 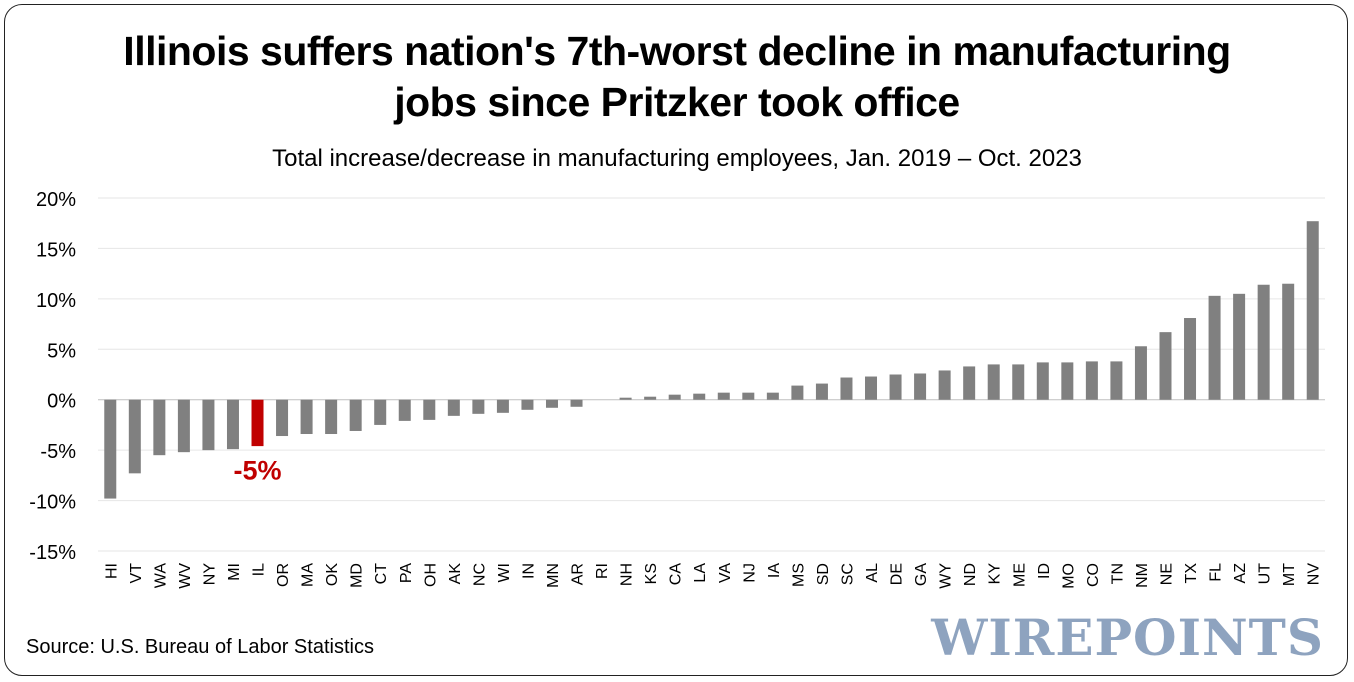 I want to click on bar-tn, so click(x=1116, y=380).